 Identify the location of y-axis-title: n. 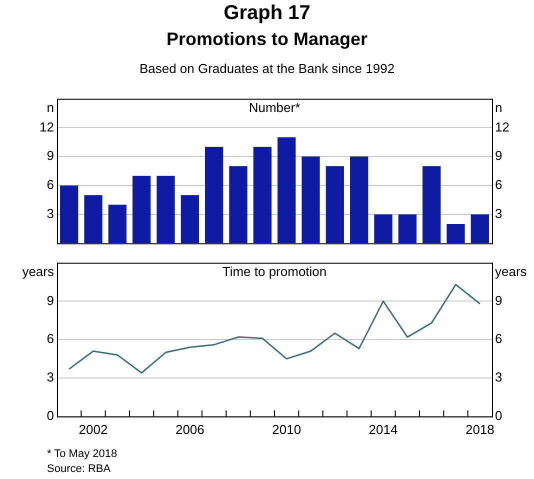
(50, 107).